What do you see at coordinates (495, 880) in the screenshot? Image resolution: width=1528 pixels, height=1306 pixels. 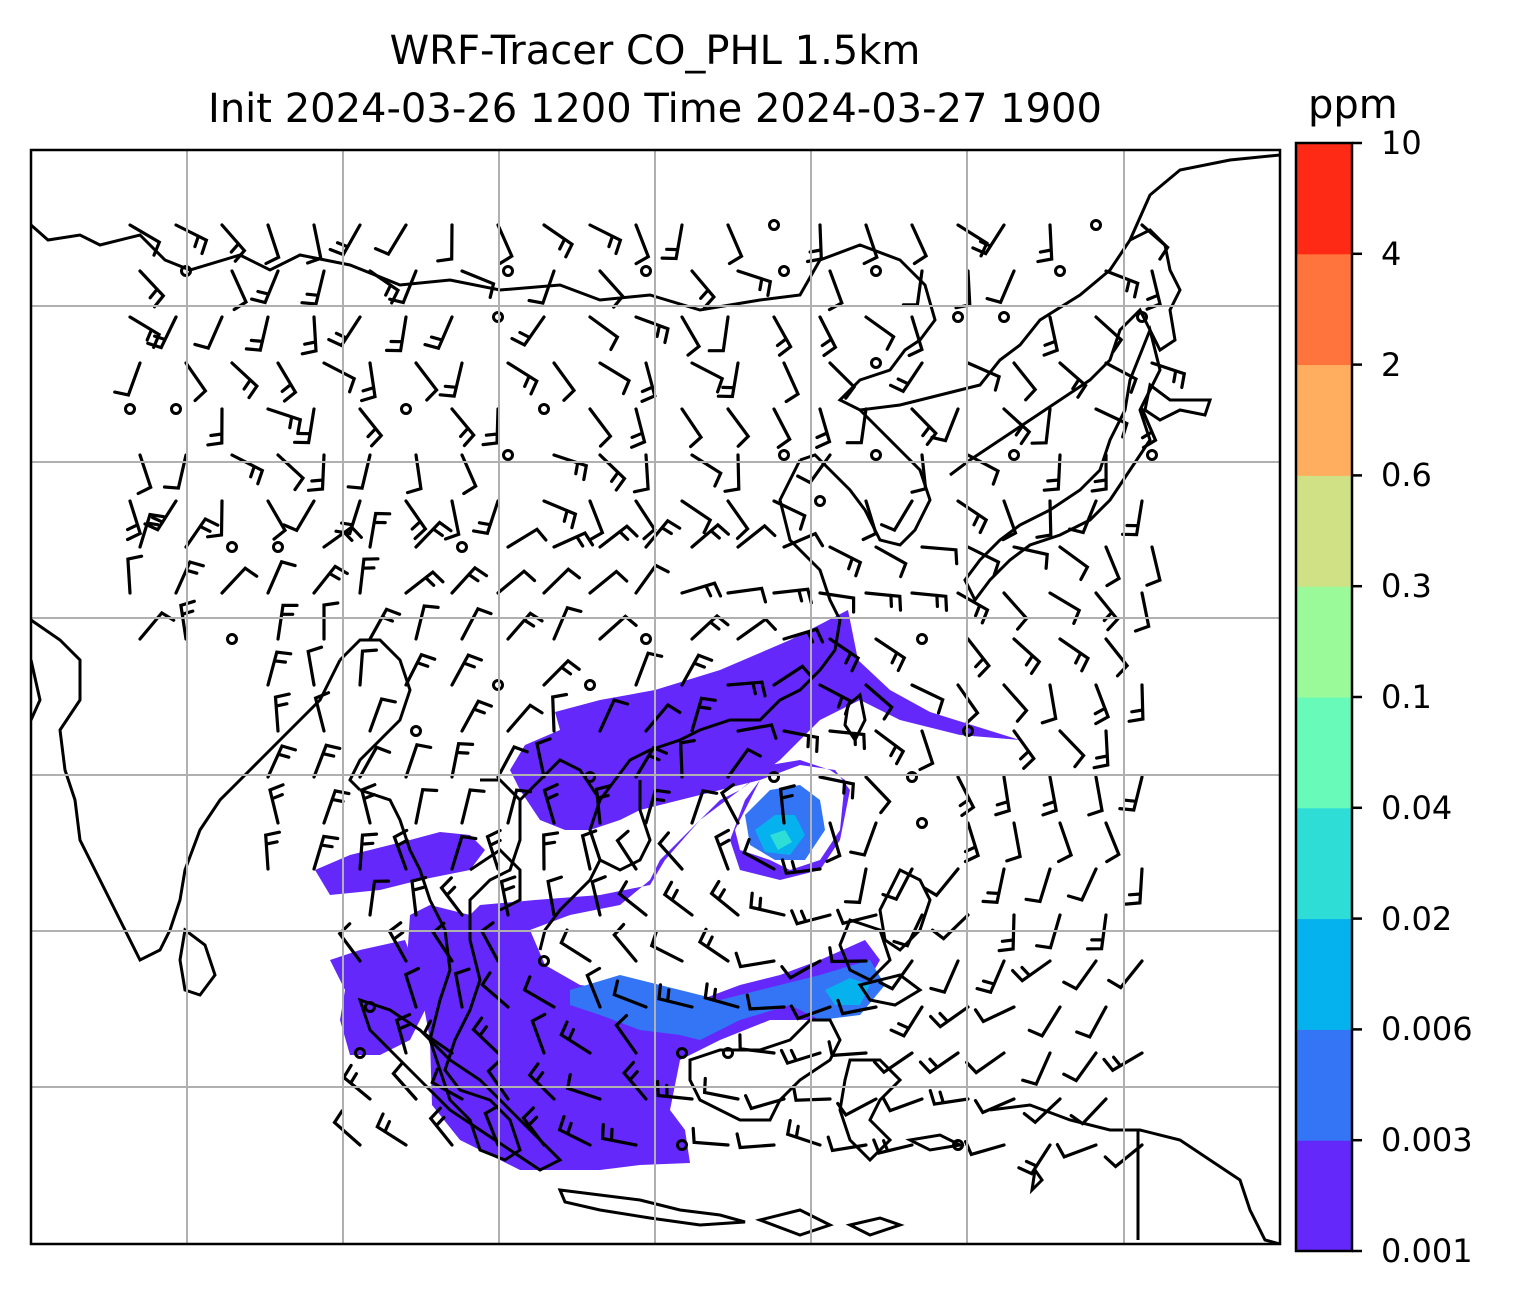 I see `coastline-gulf-thailand` at bounding box center [495, 880].